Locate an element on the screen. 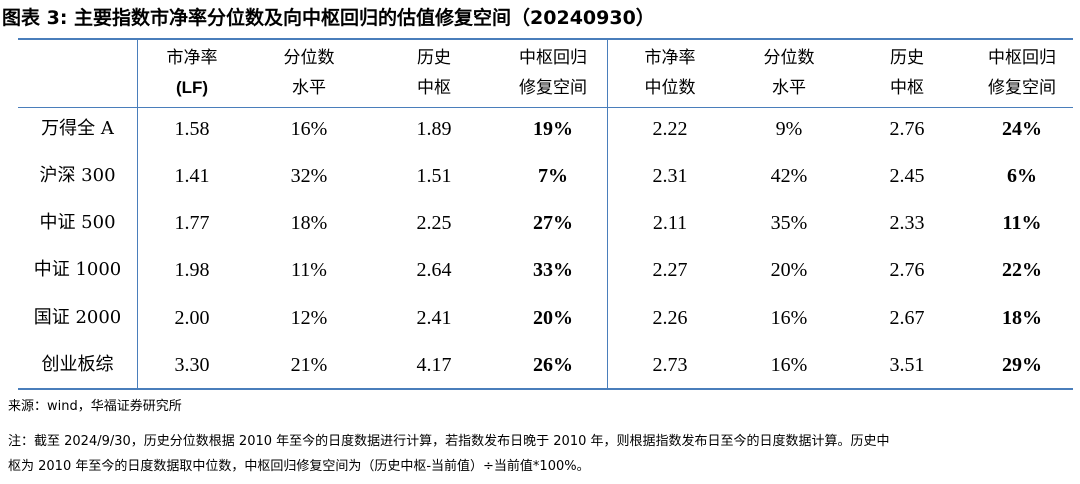 The height and width of the screenshot is (484, 1080). row-label: 国证 2000 is located at coordinates (77, 317).